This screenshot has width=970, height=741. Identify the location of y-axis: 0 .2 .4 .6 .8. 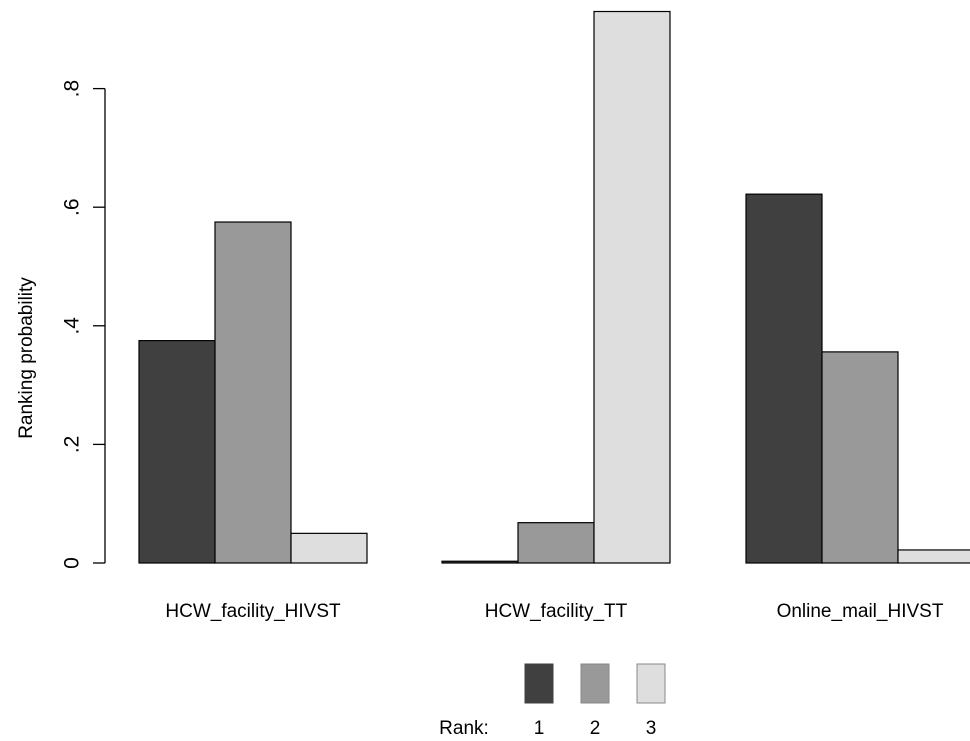
(83, 324).